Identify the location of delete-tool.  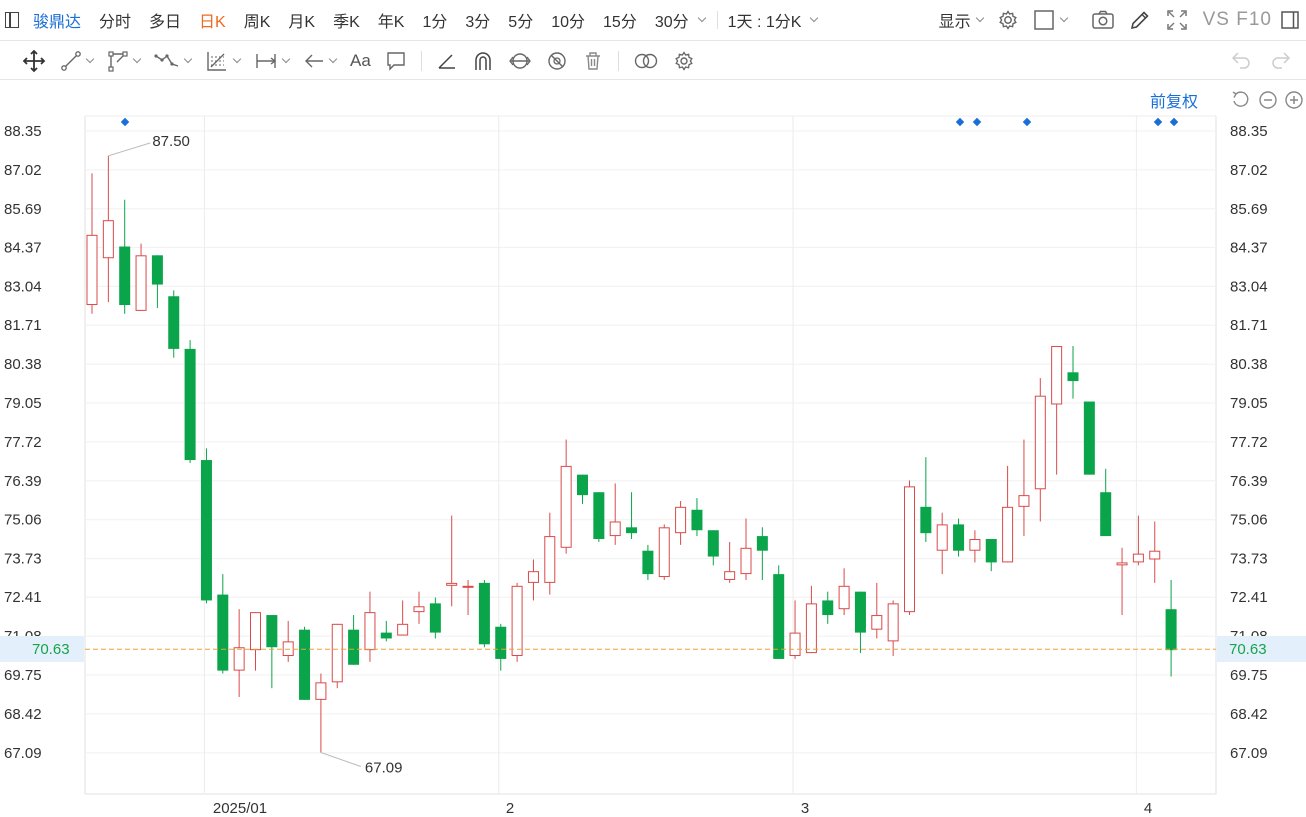
(593, 61).